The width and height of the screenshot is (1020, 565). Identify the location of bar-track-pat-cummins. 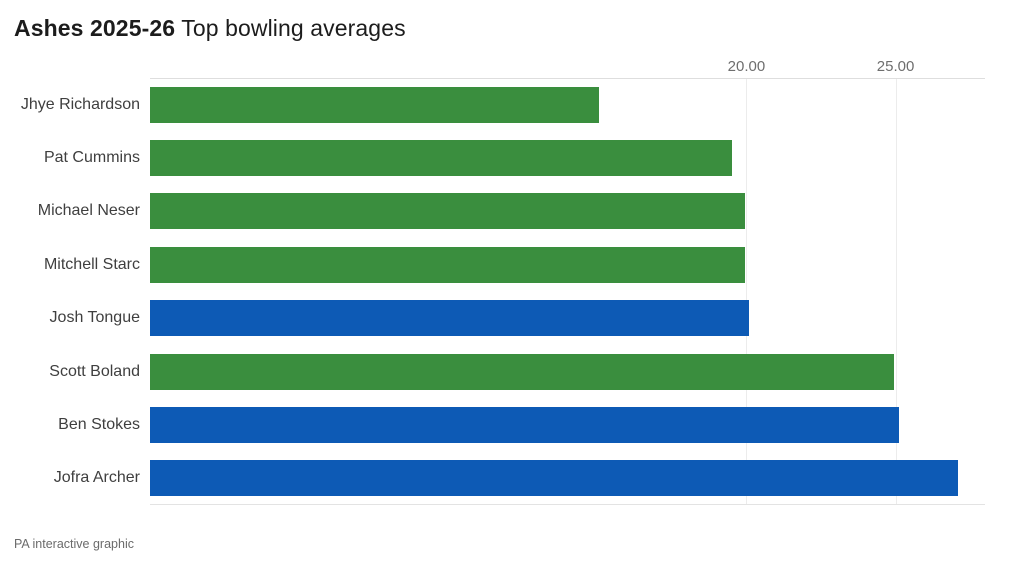
(567, 158).